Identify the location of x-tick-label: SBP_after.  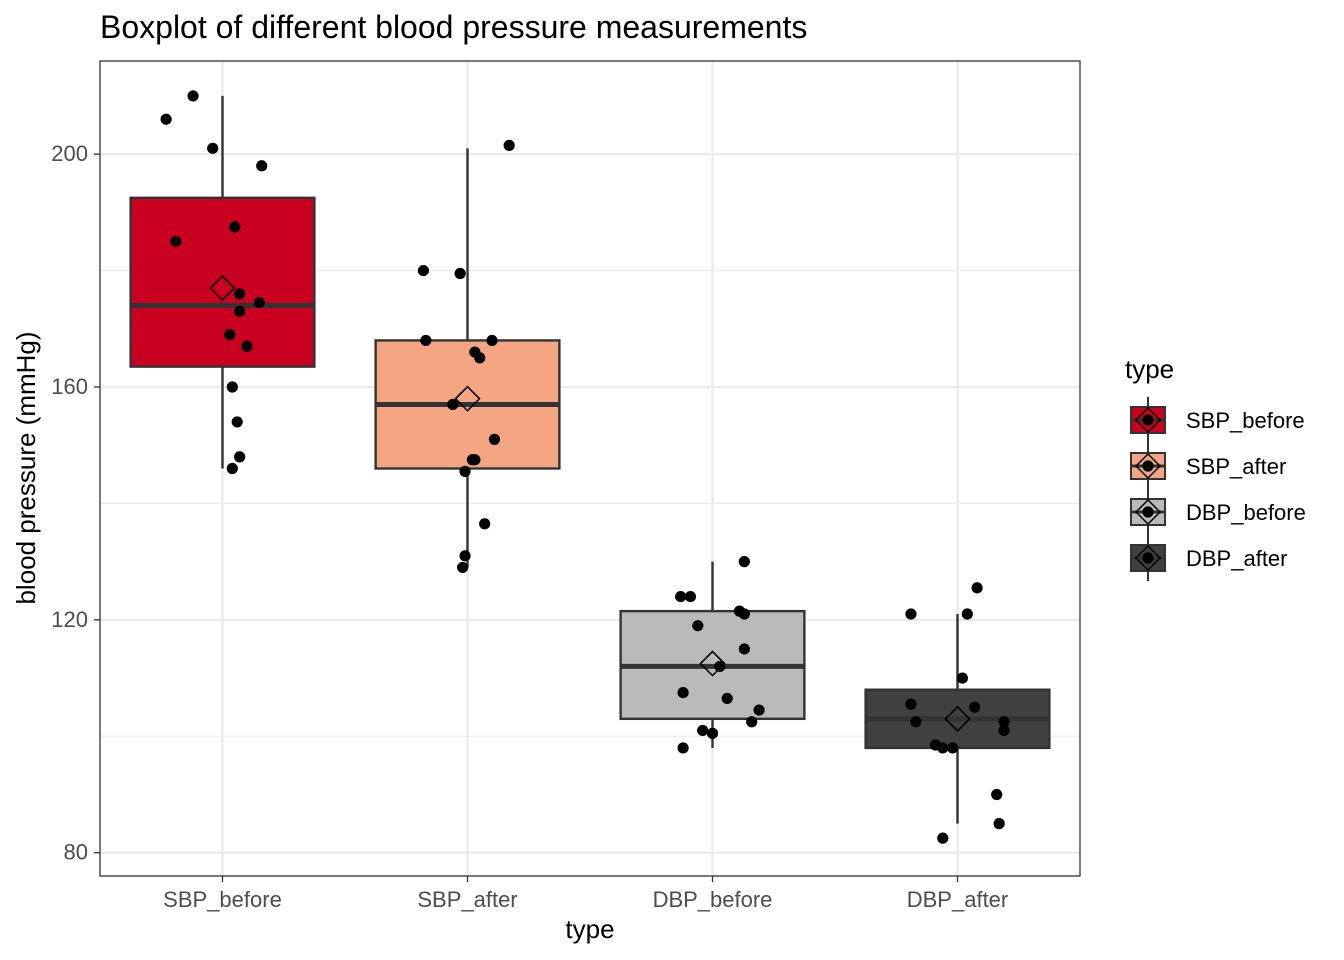
(467, 899).